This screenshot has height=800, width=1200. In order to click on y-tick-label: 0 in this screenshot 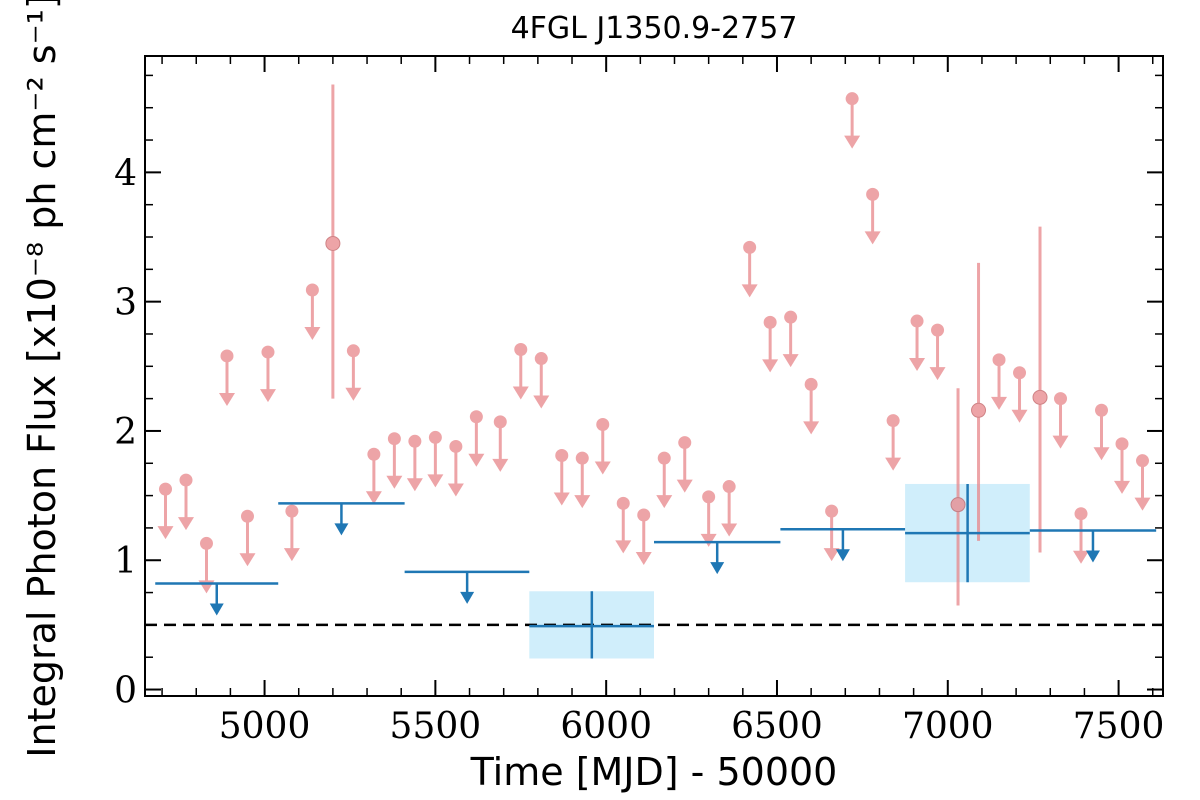, I will do `click(125, 691)`.